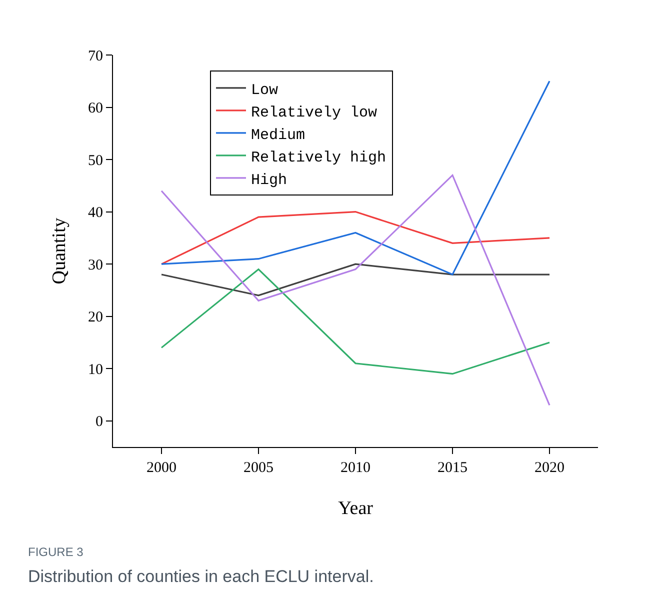 The width and height of the screenshot is (648, 591). What do you see at coordinates (356, 508) in the screenshot?
I see `x-axis-title: Year` at bounding box center [356, 508].